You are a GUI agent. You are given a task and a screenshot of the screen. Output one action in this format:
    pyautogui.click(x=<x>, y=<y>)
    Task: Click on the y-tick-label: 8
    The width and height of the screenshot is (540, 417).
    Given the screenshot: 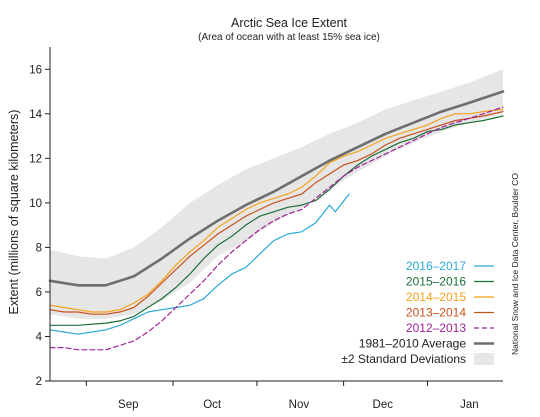 What is the action you would take?
    pyautogui.click(x=39, y=248)
    